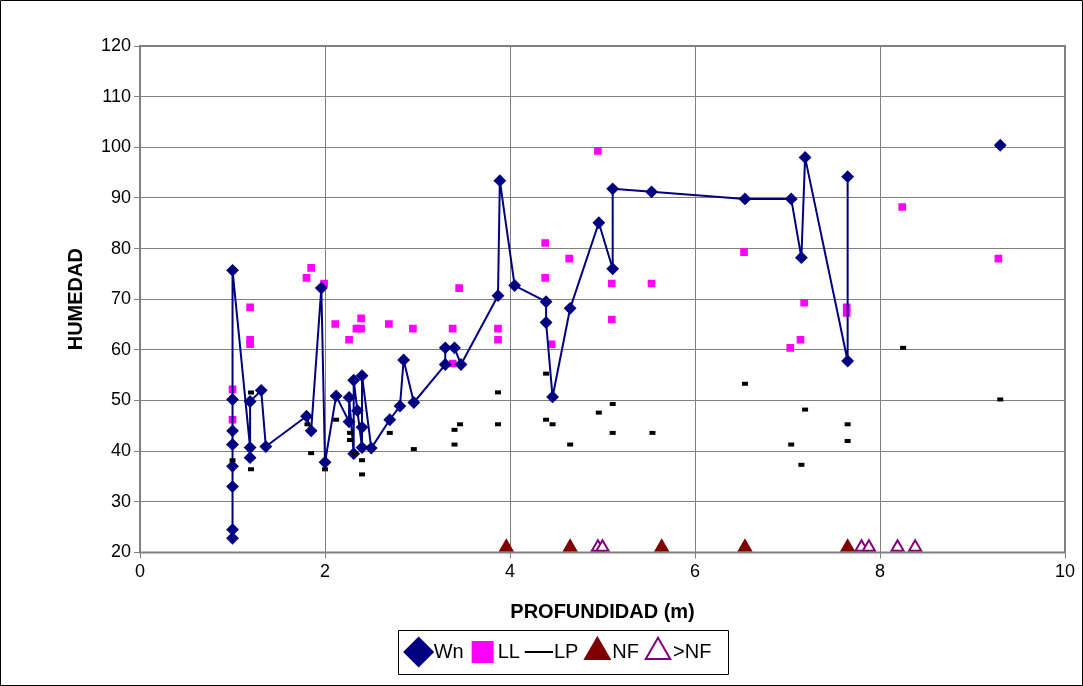  I want to click on y-tick-label: 90, so click(121, 196).